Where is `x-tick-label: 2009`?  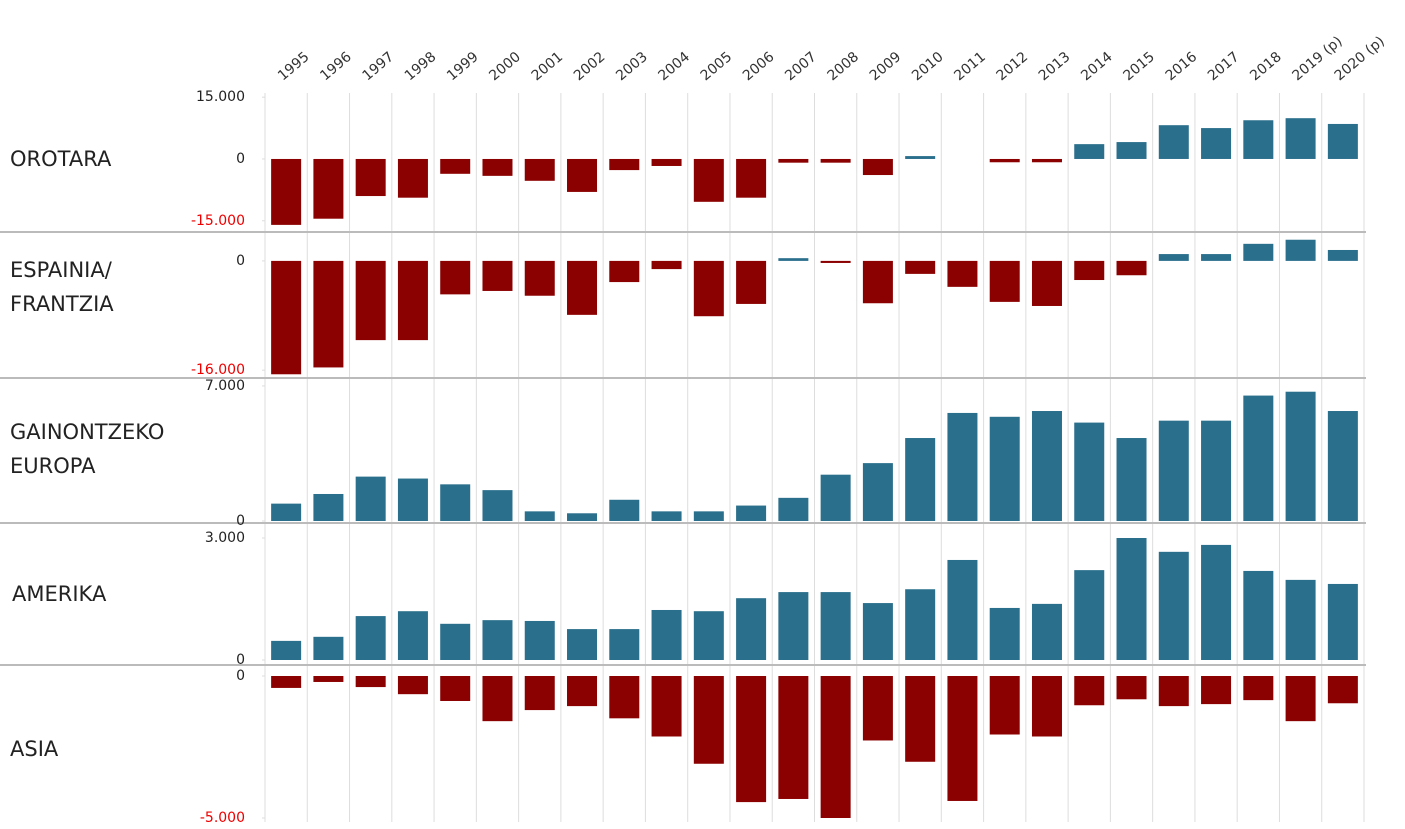 x-tick-label: 2009 is located at coordinates (886, 66).